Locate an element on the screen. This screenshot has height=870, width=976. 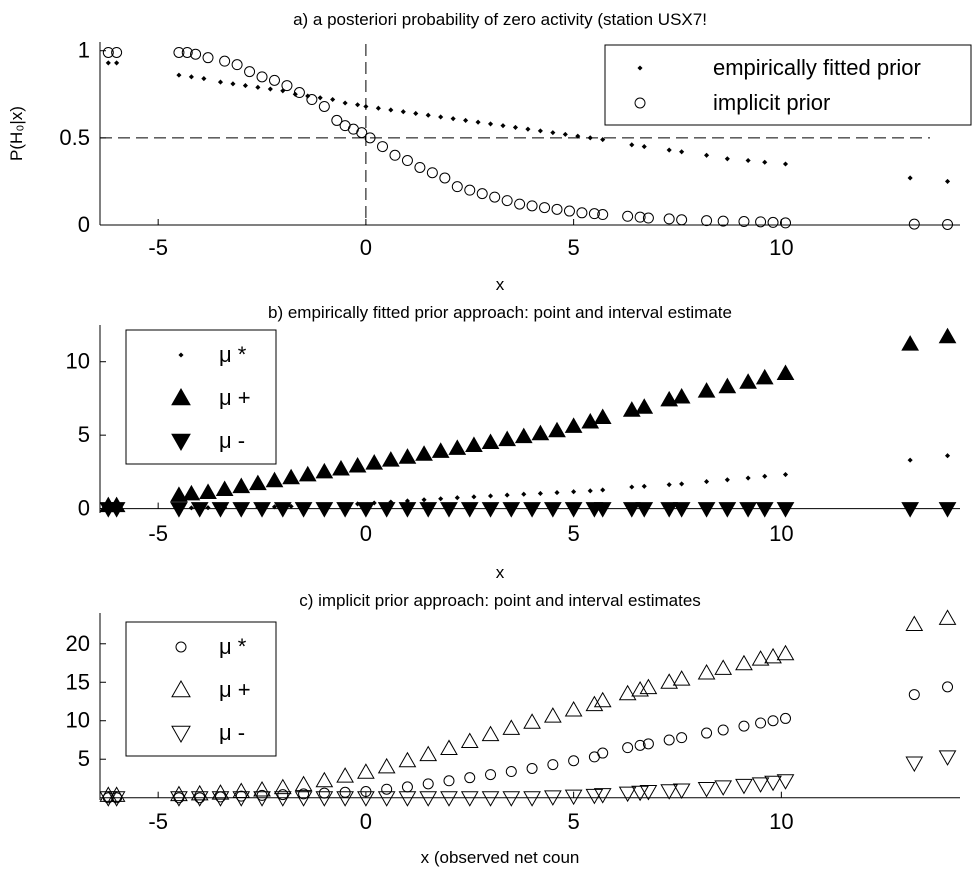
y-tick-label: 5 is located at coordinates (84, 434).